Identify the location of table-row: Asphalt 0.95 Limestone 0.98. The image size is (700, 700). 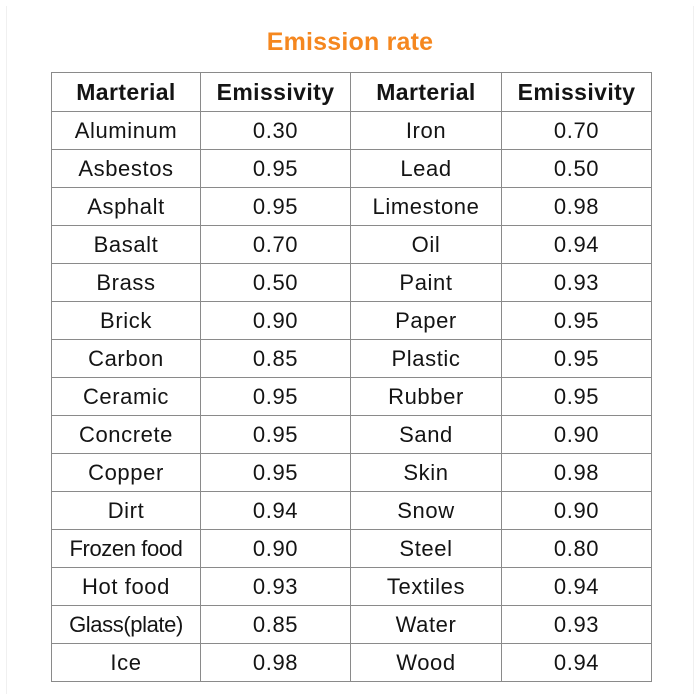
(351, 206).